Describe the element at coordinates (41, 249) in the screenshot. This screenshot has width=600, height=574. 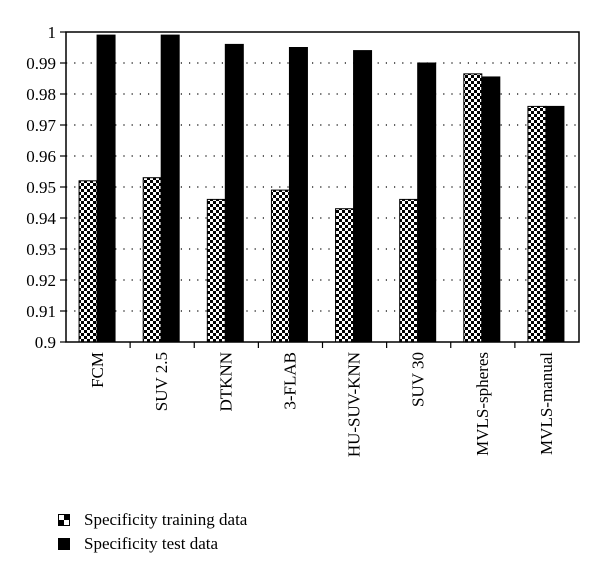
I see `y-tick-label: 0.93` at that location.